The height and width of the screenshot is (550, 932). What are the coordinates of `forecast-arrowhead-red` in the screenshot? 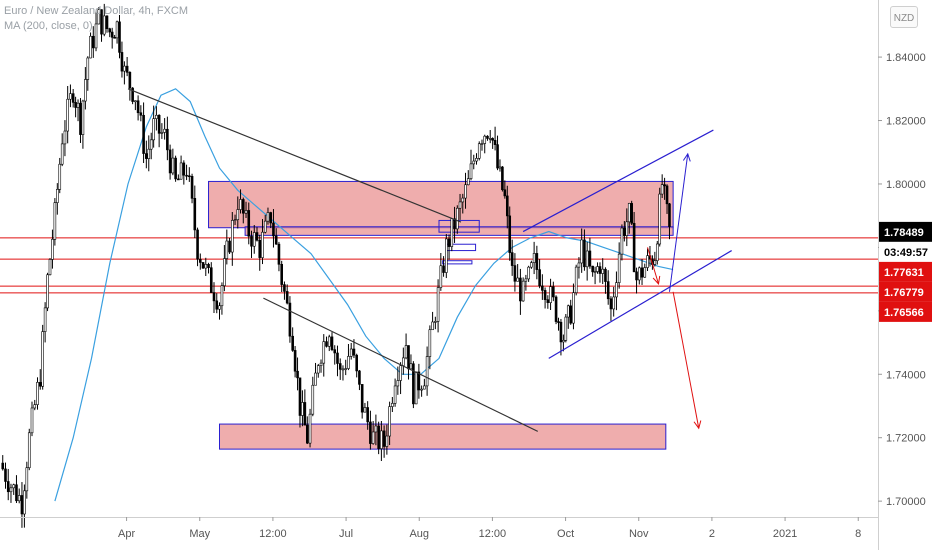 It's located at (697, 425).